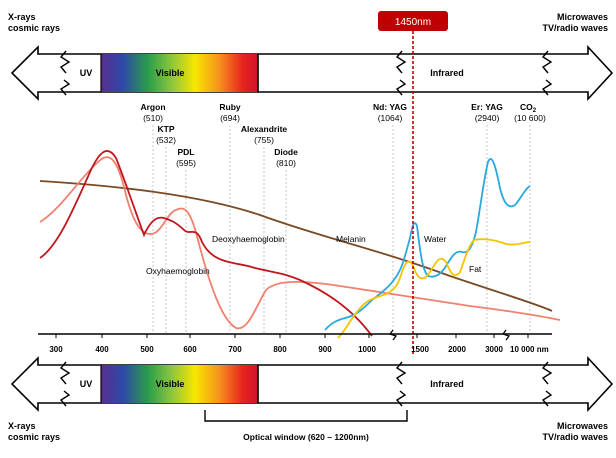 The height and width of the screenshot is (458, 616). What do you see at coordinates (351, 239) in the screenshot?
I see `melanin-label: Melanin` at bounding box center [351, 239].